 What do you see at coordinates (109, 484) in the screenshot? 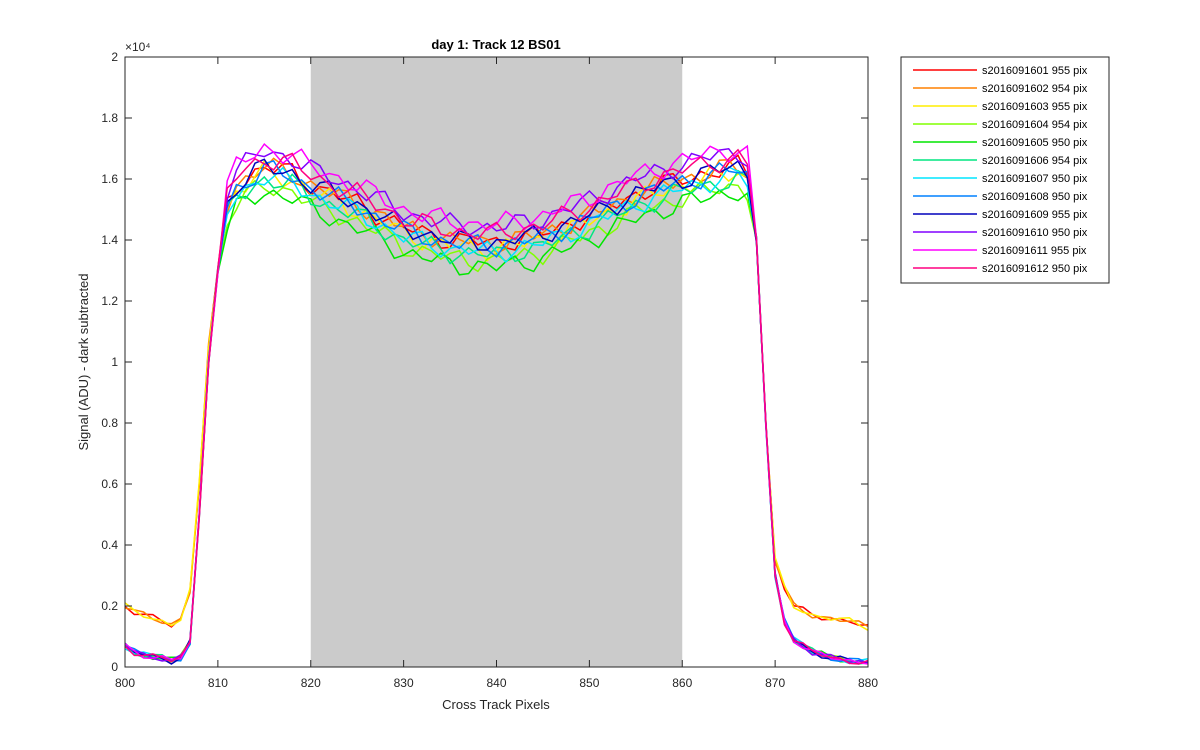
I see `y-tick-label: 0.6` at bounding box center [109, 484].